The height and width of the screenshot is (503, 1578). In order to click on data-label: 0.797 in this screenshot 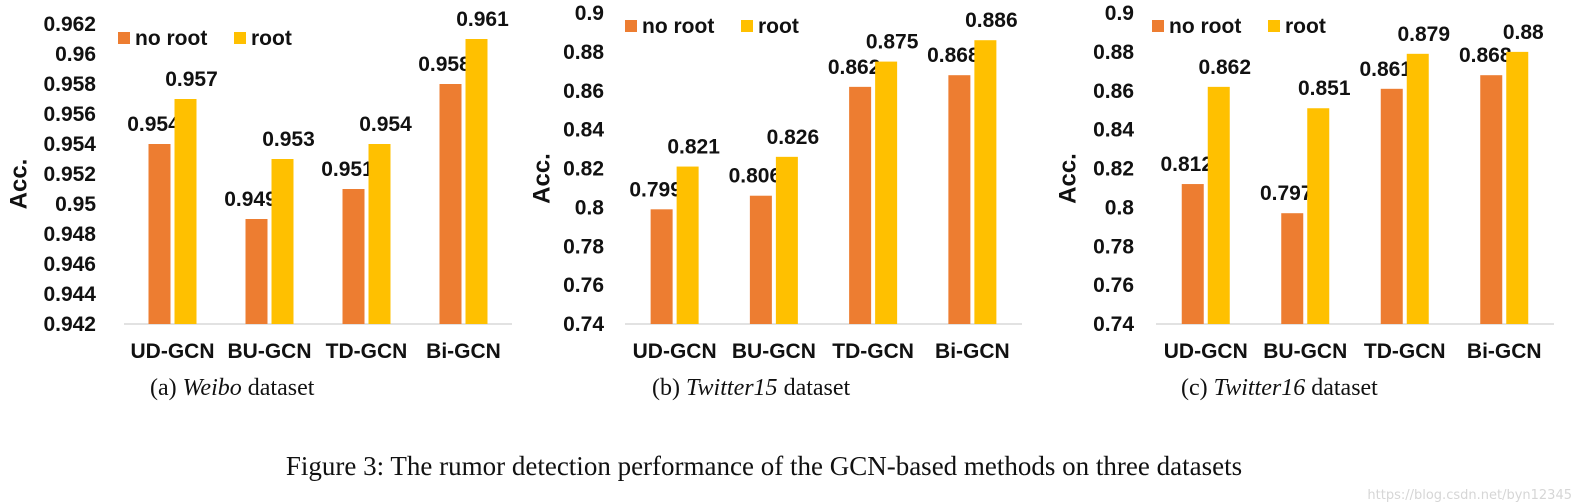, I will do `click(1286, 193)`.